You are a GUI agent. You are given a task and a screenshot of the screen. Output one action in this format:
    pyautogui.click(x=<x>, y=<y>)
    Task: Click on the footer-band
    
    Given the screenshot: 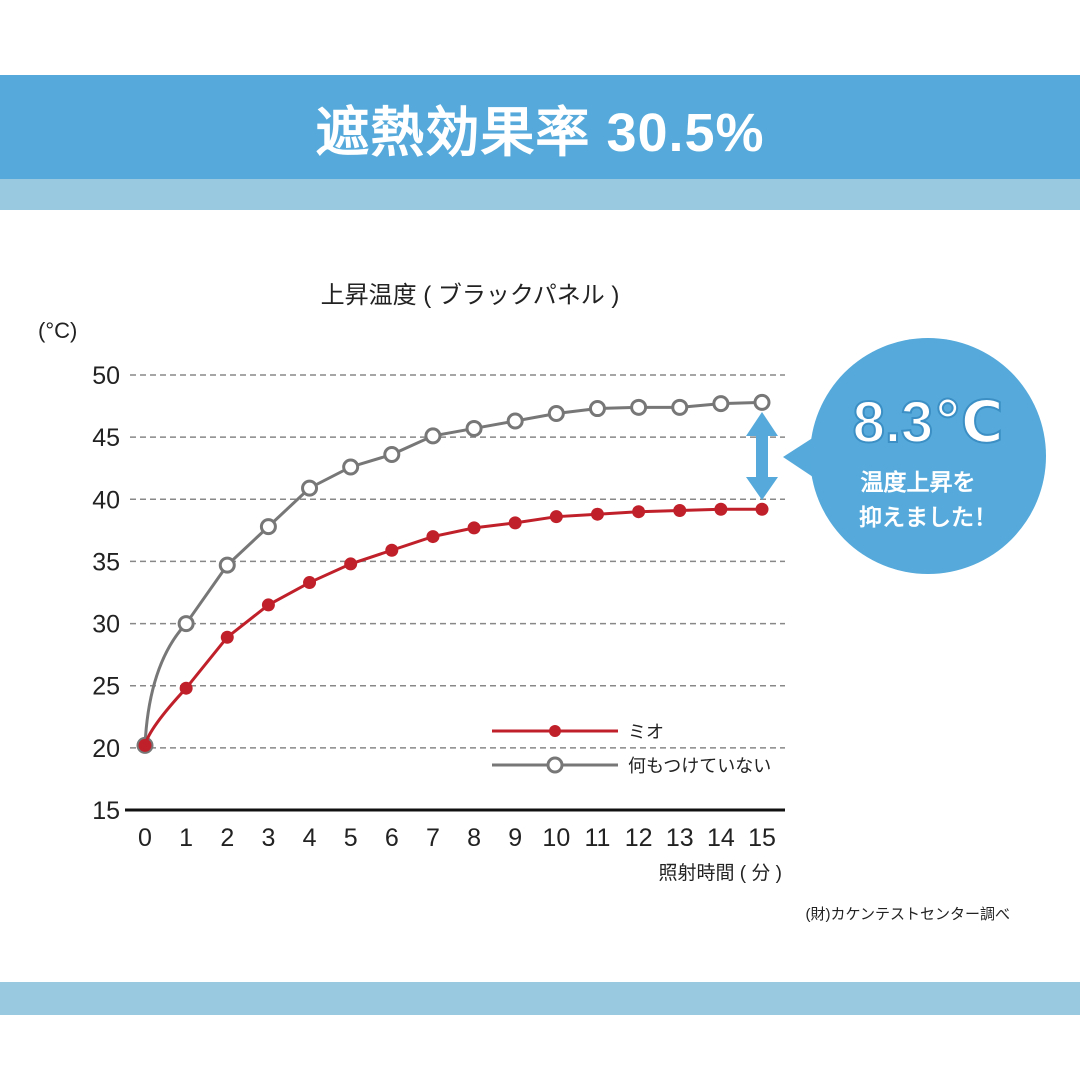 What is the action you would take?
    pyautogui.click(x=540, y=998)
    